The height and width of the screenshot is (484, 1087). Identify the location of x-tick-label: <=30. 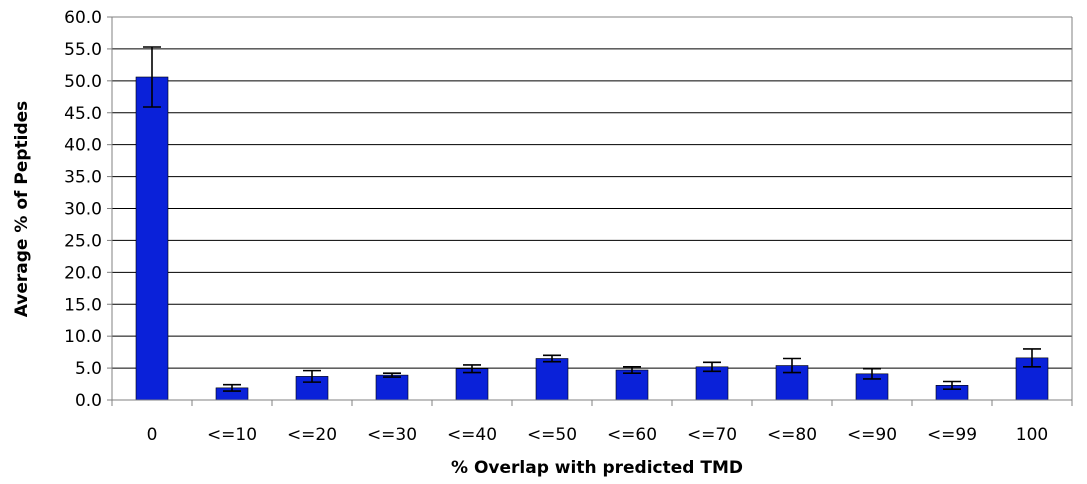
(392, 435).